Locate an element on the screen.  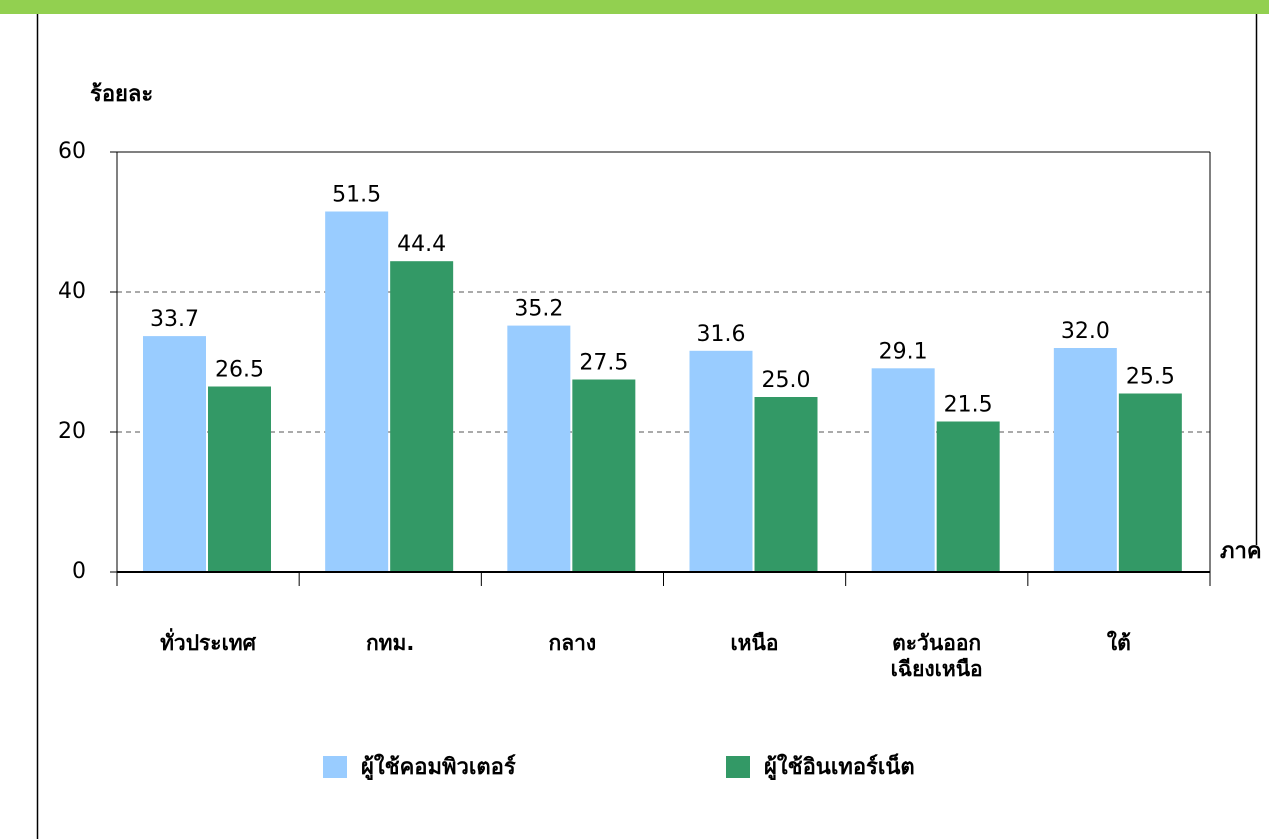
value-label: 35.2 is located at coordinates (538, 309).